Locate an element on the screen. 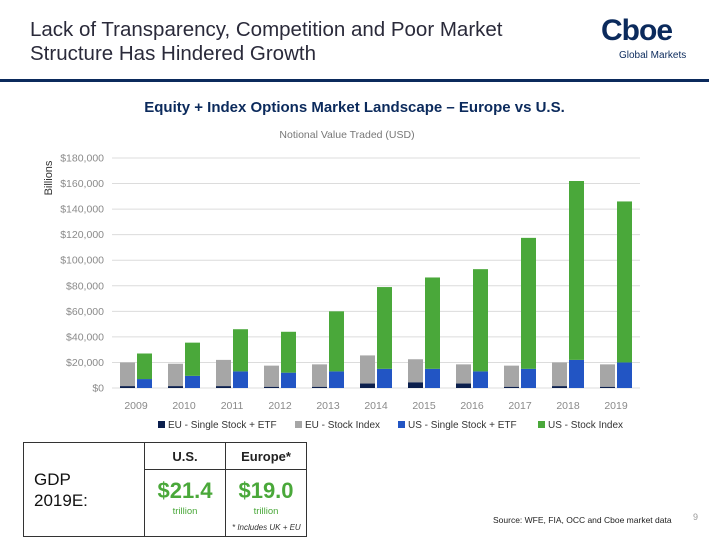 Image resolution: width=709 pixels, height=537 pixels. legend-label: US - Stock Index is located at coordinates (585, 425).